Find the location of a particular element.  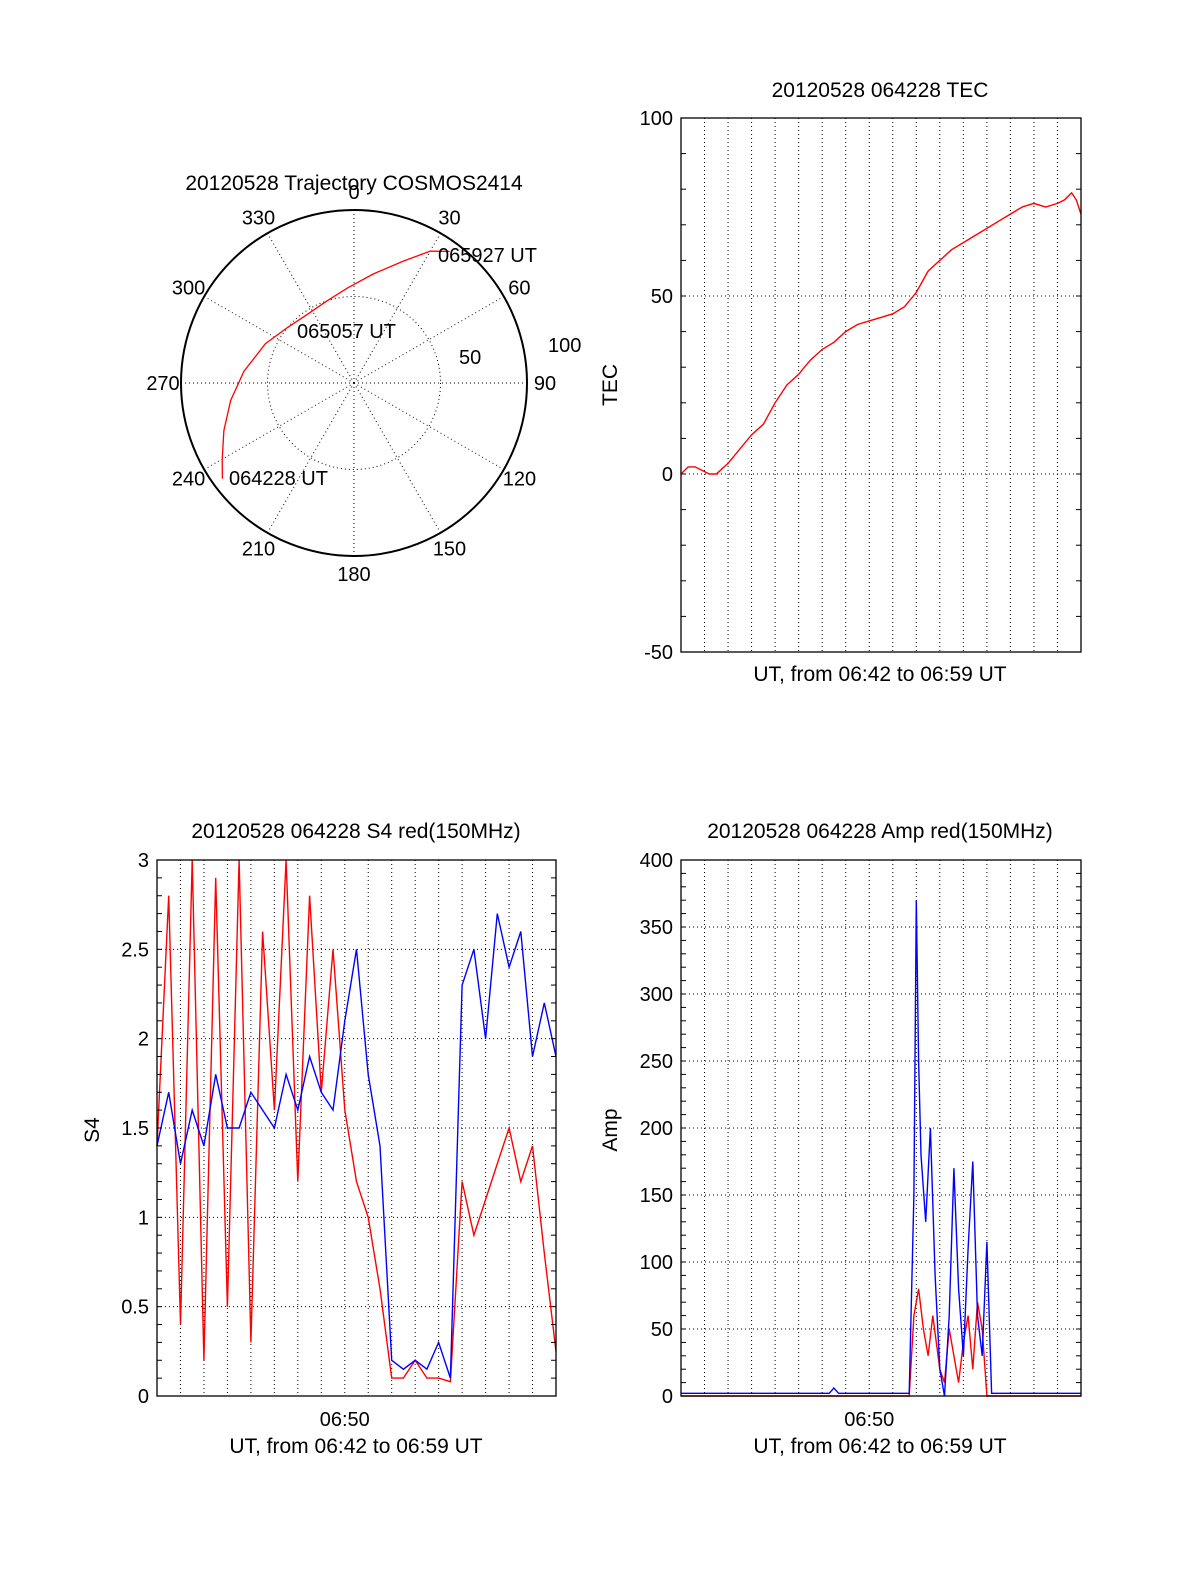

s4-series is located at coordinates (356, 1121).